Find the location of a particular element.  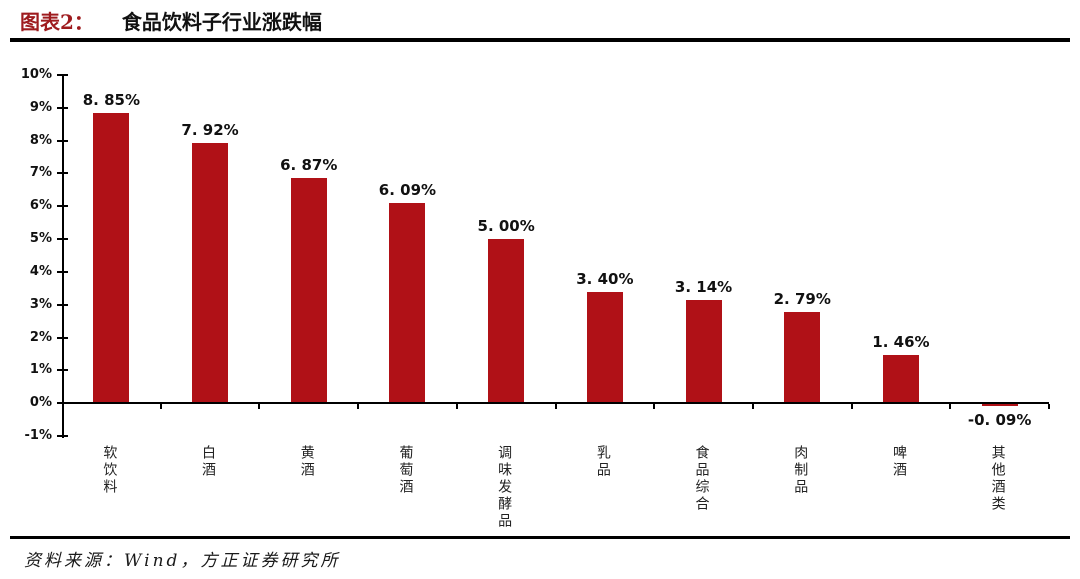

figure-title-text: 食品饮料子行业涨跌幅 is located at coordinates (221, 22).